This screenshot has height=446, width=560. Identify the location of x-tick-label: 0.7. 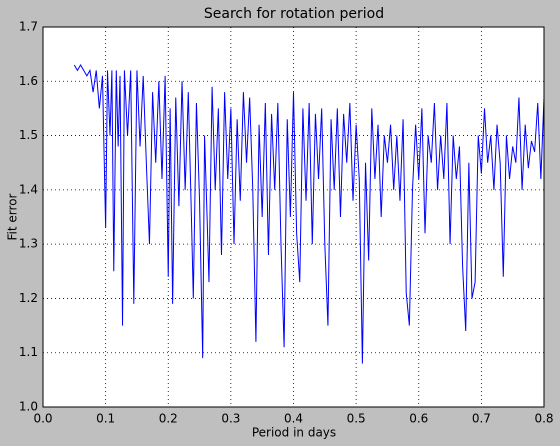
(481, 419).